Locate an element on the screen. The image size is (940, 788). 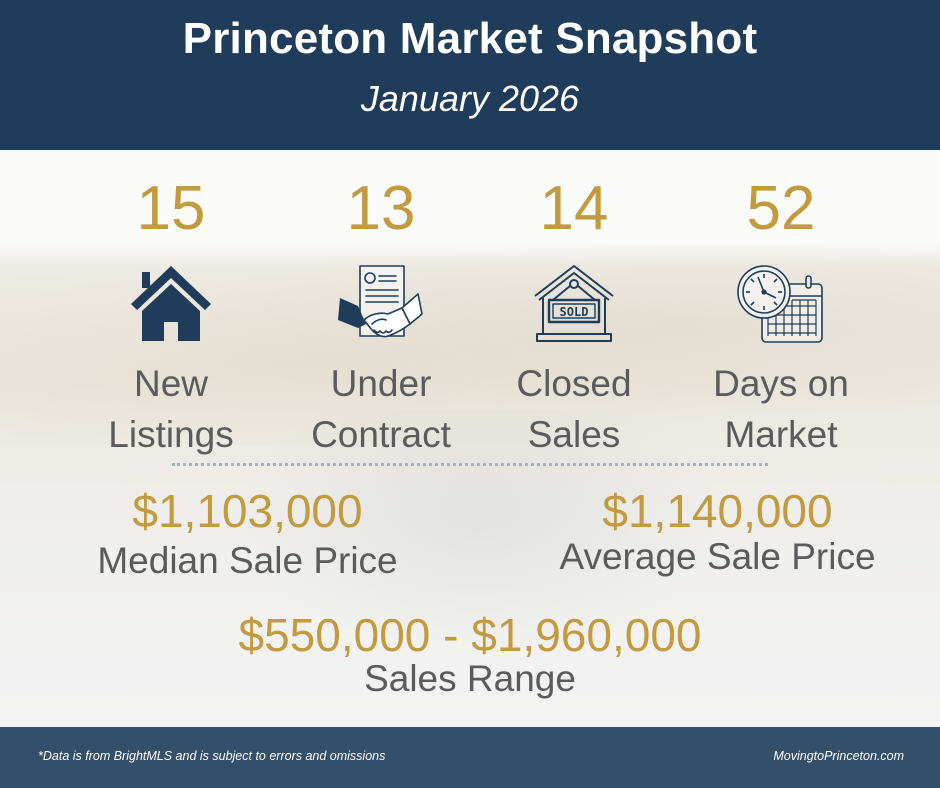
stat-label: Closed Sales is located at coordinates (574, 409).